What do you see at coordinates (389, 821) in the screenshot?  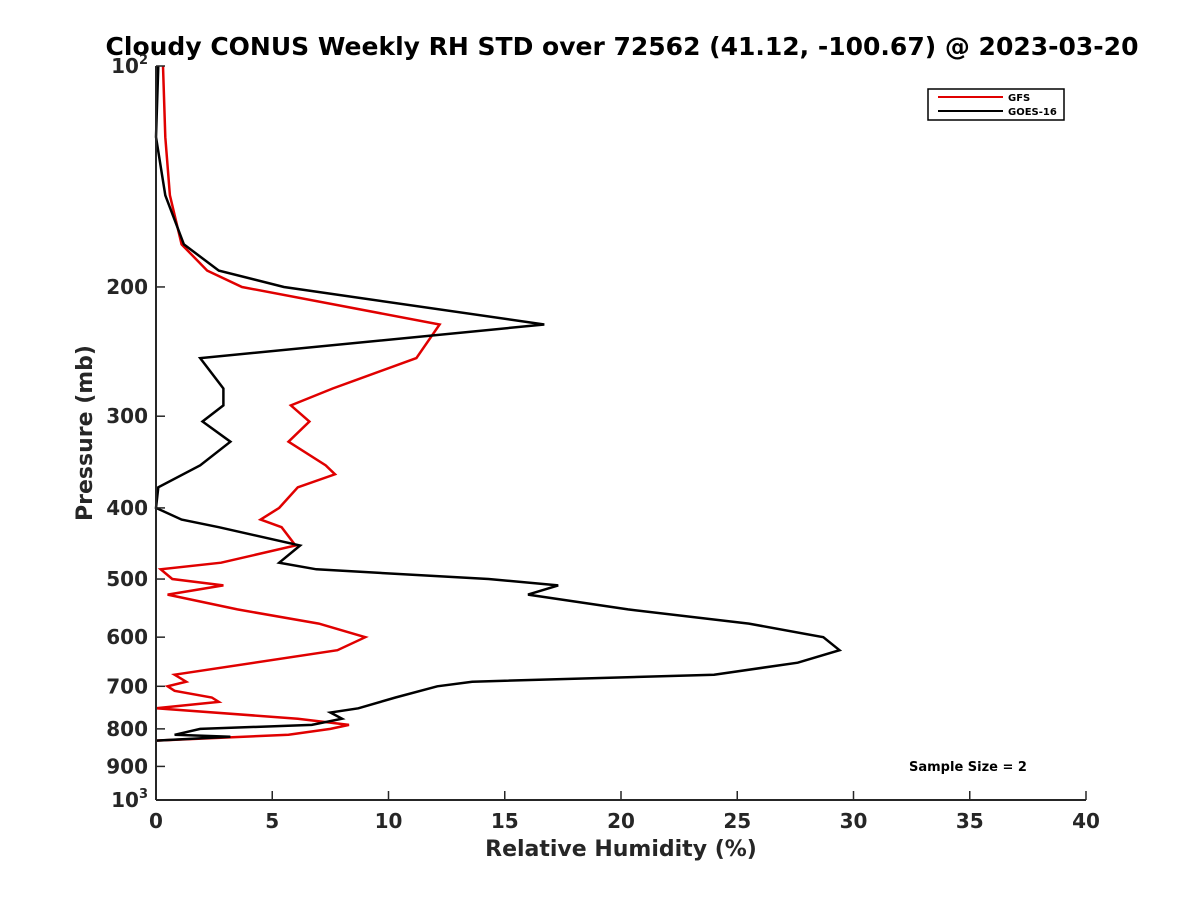 I see `x-tick-label: 10` at bounding box center [389, 821].